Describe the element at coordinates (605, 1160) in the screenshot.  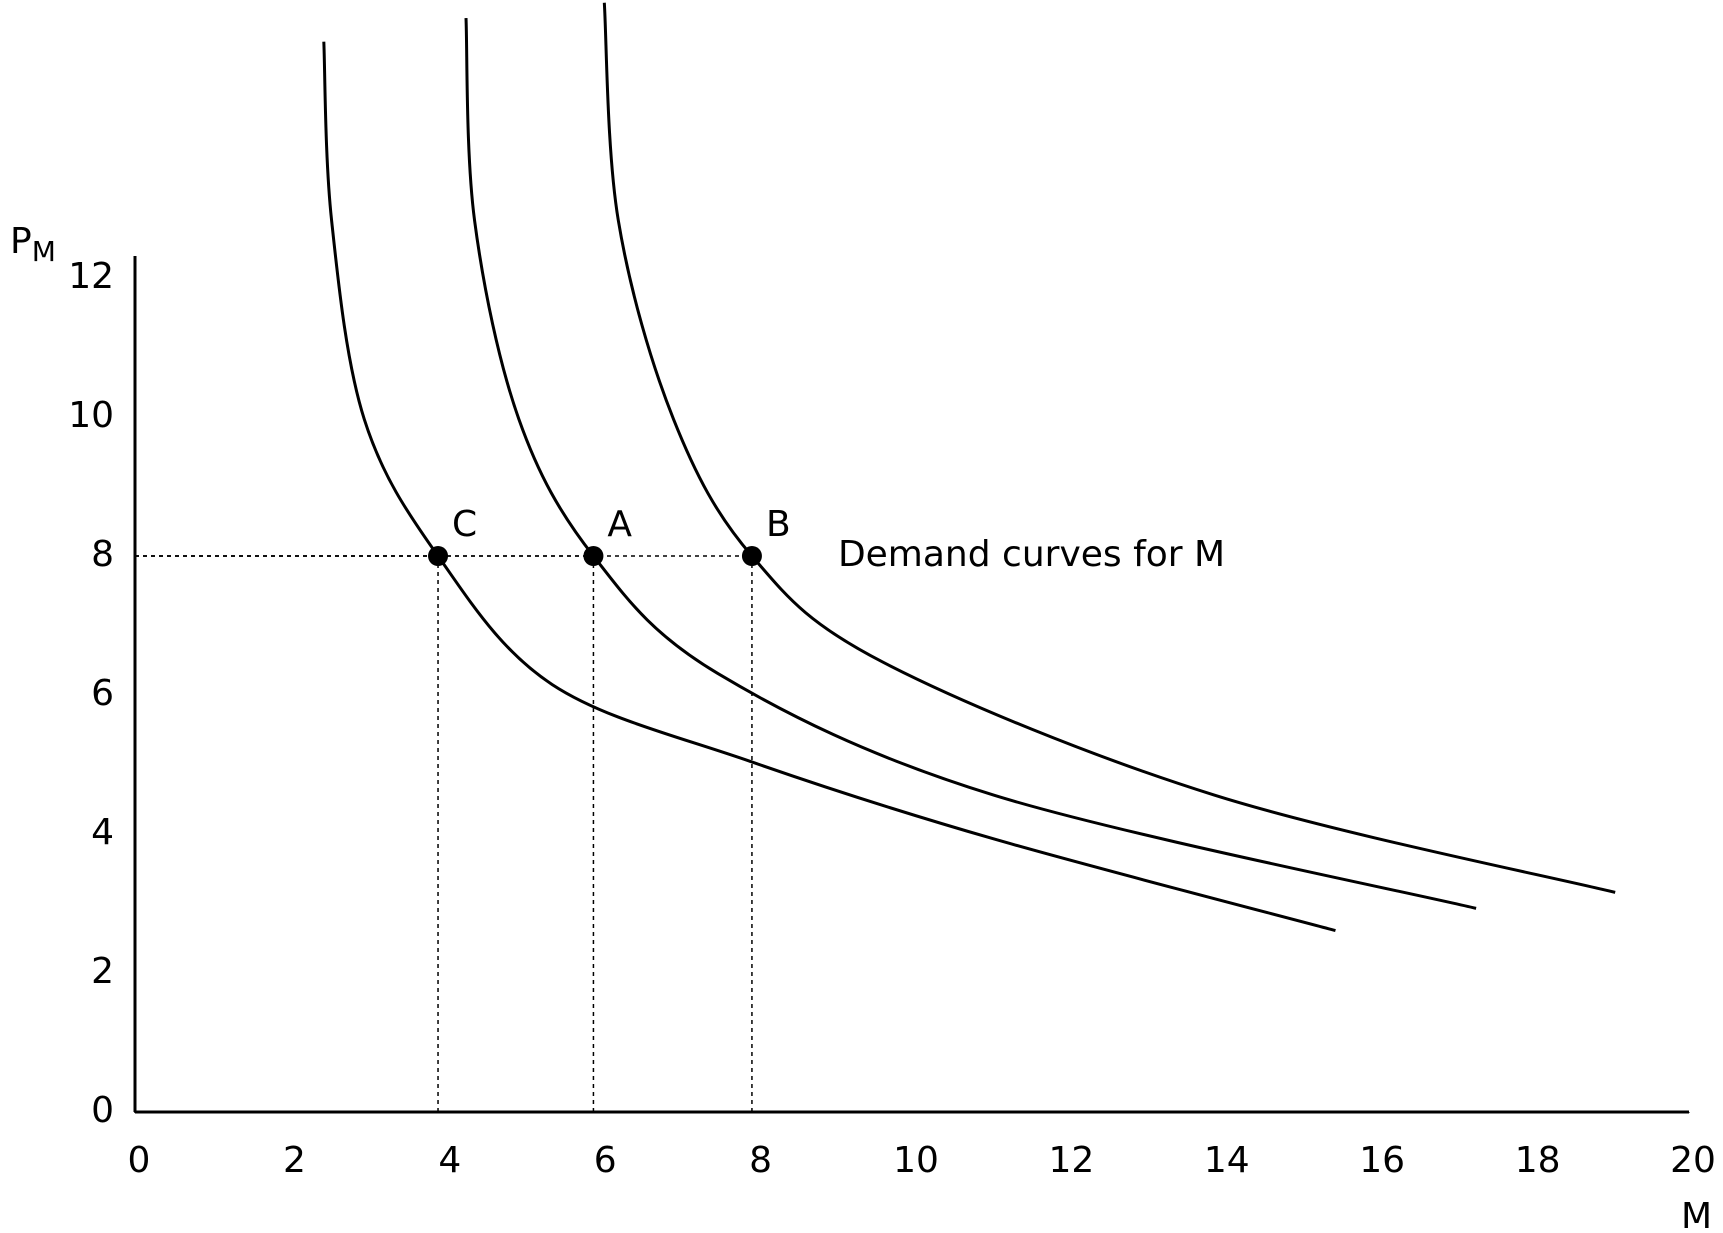
I see `x-tick-label: 6` at that location.